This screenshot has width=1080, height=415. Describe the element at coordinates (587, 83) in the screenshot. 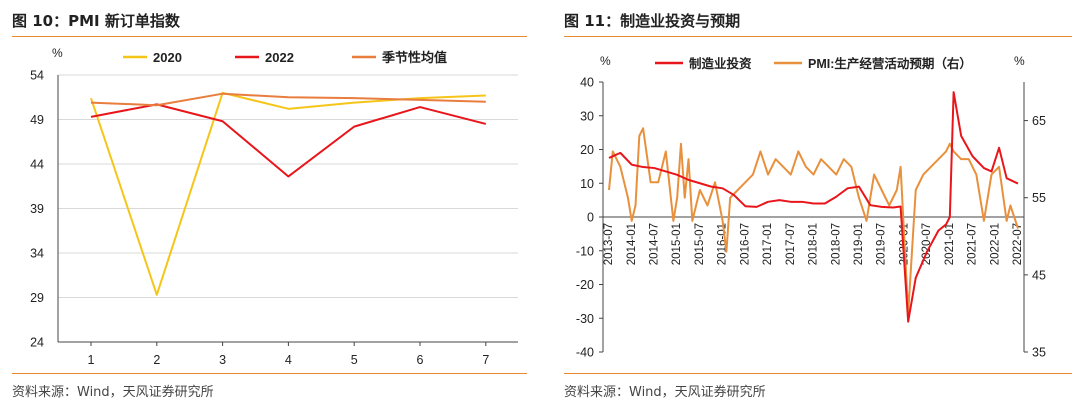

I see `y-left-tick-label: 40` at that location.